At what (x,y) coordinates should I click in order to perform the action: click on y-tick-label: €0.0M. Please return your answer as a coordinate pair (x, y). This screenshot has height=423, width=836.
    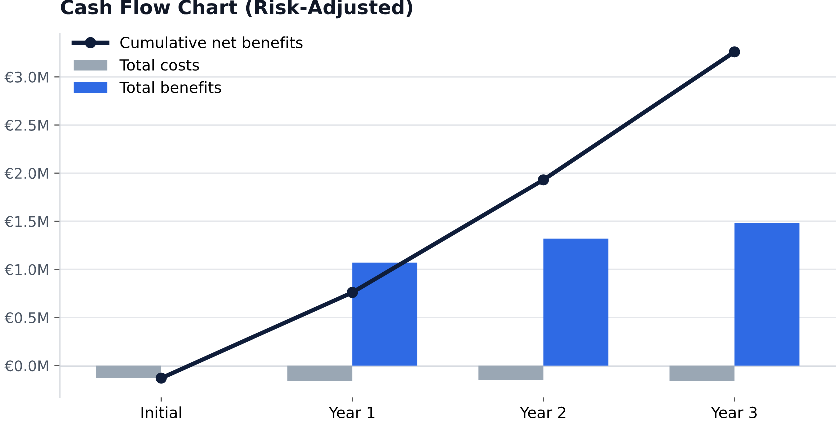
    Looking at the image, I should click on (26, 366).